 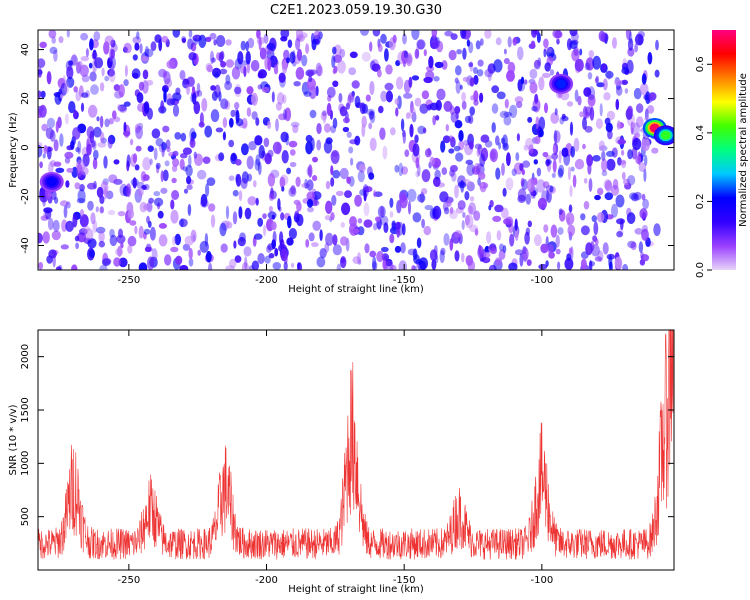 What do you see at coordinates (703, 167) in the screenshot?
I see `colorbar-ticks: 0.0 0.2 0.4 0.6` at bounding box center [703, 167].